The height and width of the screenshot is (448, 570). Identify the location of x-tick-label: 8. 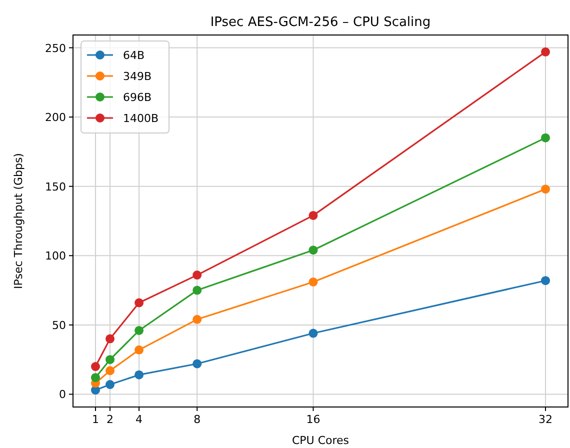
(197, 419).